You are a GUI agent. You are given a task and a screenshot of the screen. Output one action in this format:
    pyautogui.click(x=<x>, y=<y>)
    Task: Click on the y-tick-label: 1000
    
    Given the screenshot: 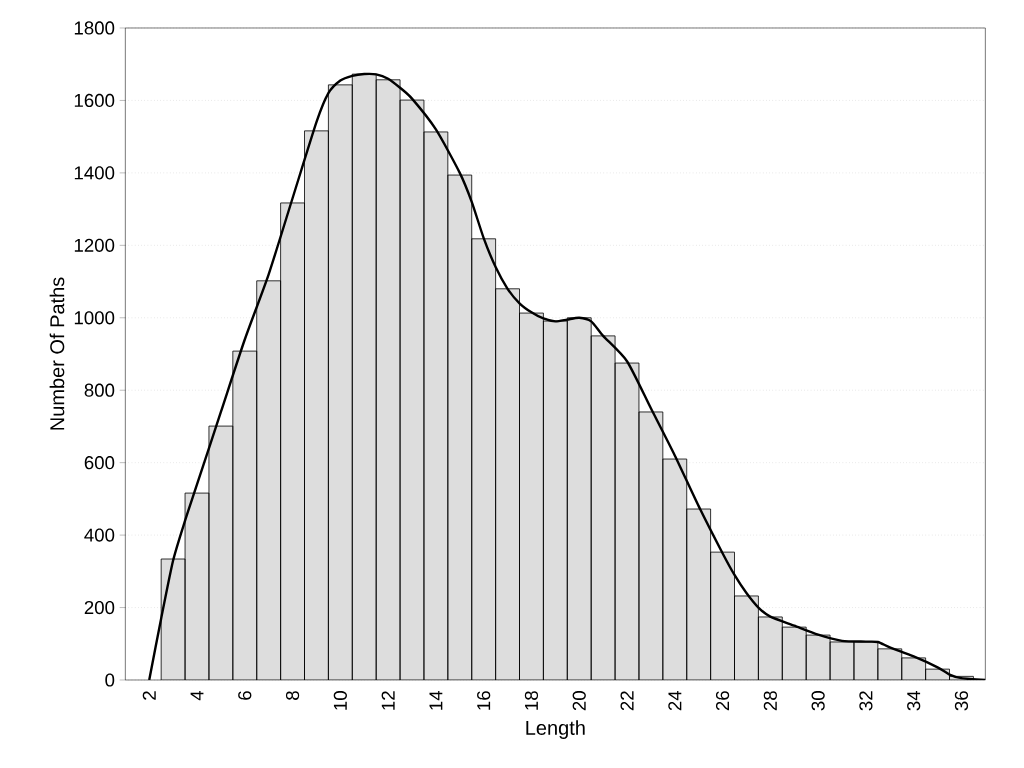 What is the action you would take?
    pyautogui.click(x=94, y=318)
    